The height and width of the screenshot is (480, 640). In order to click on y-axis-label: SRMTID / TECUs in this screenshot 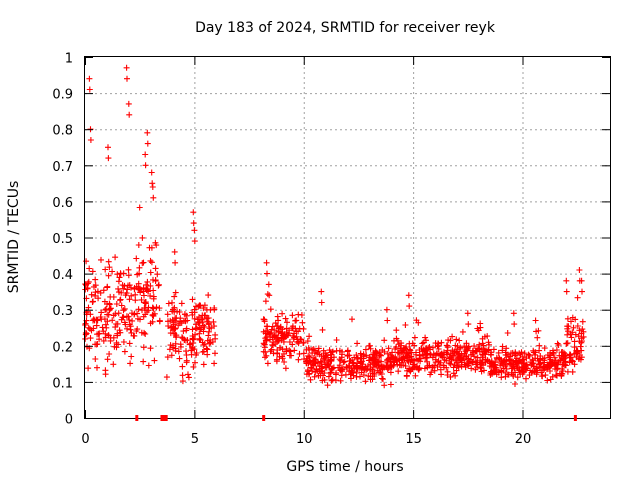, I will do `click(14, 237)`.